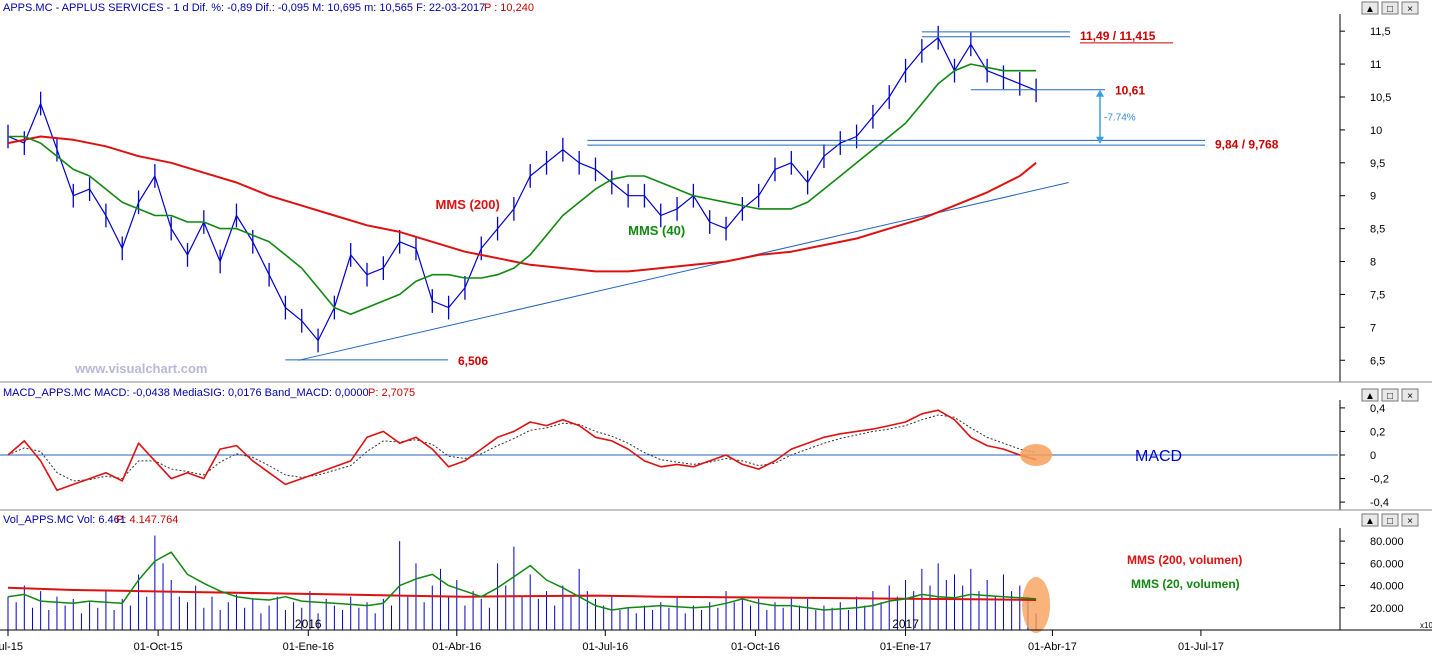 The width and height of the screenshot is (1432, 657). What do you see at coordinates (1052, 646) in the screenshot?
I see `x-tick-label: 01-Abr-17` at bounding box center [1052, 646].